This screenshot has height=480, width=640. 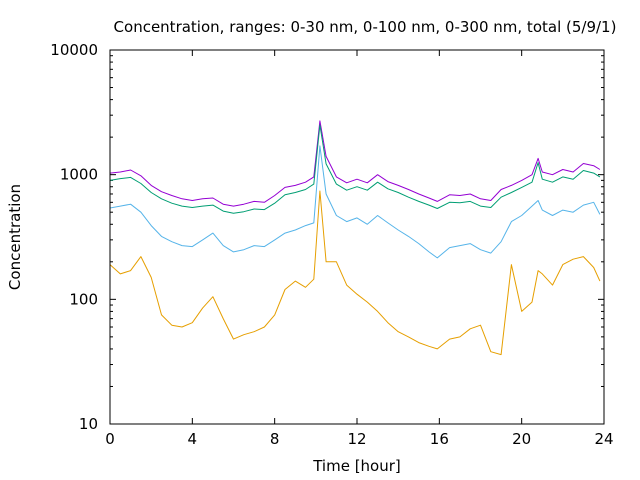 What do you see at coordinates (193, 439) in the screenshot?
I see `x-tick-label: 4` at bounding box center [193, 439].